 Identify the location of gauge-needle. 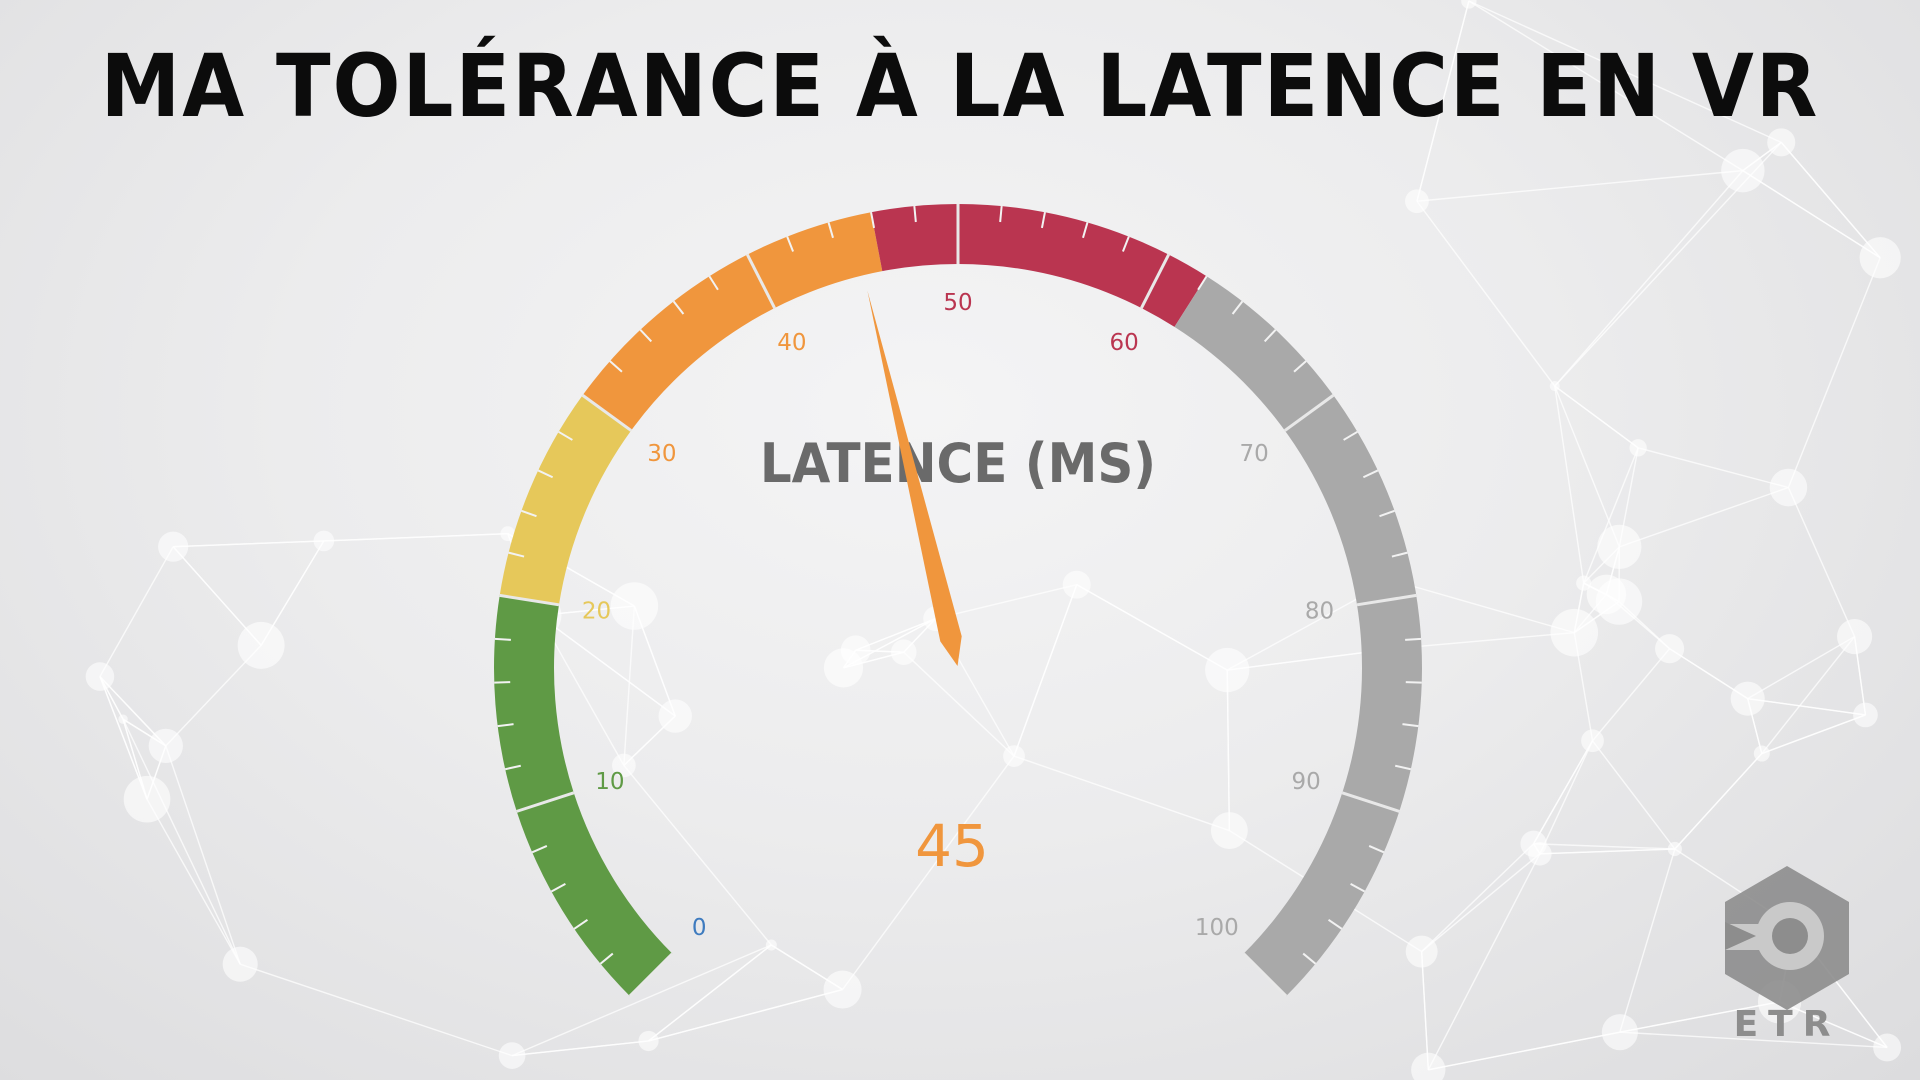
(914, 478).